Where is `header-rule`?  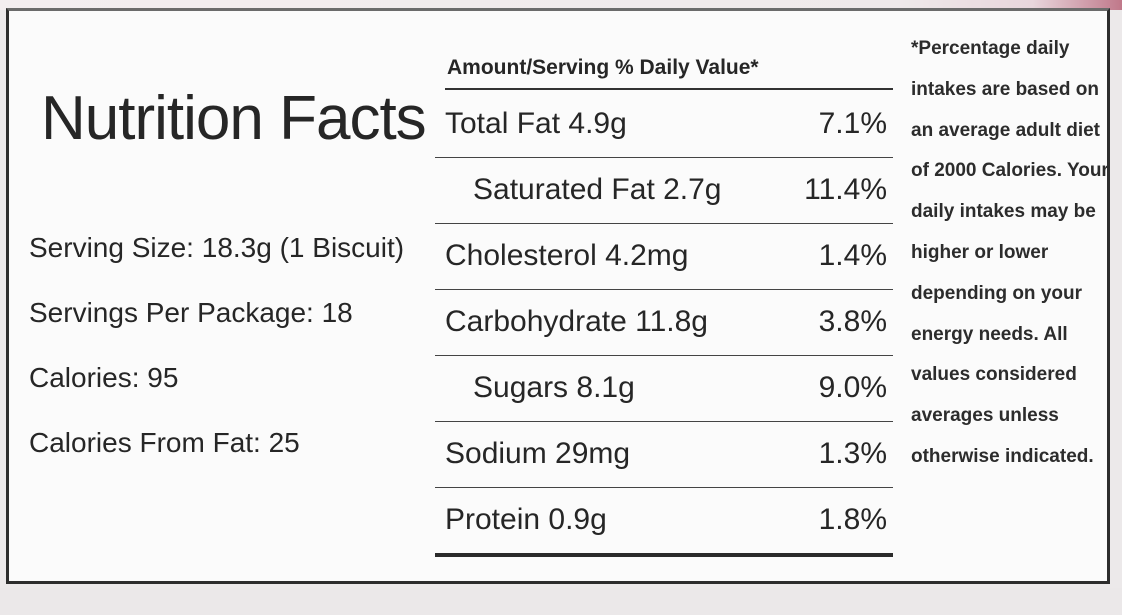
header-rule is located at coordinates (669, 89).